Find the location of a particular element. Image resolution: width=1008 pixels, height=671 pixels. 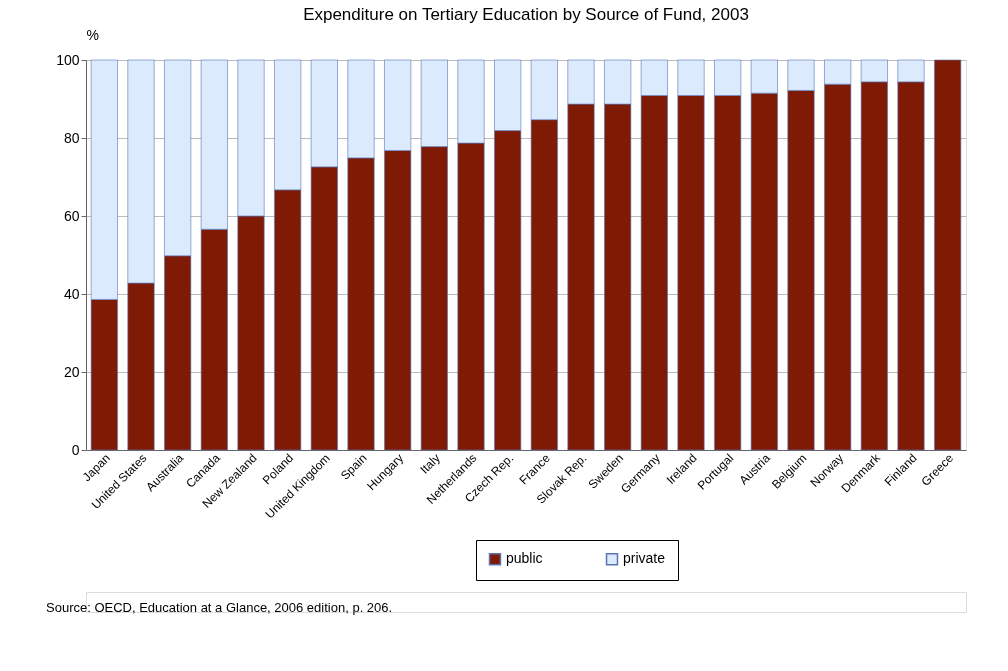

legend-label: private is located at coordinates (644, 558).